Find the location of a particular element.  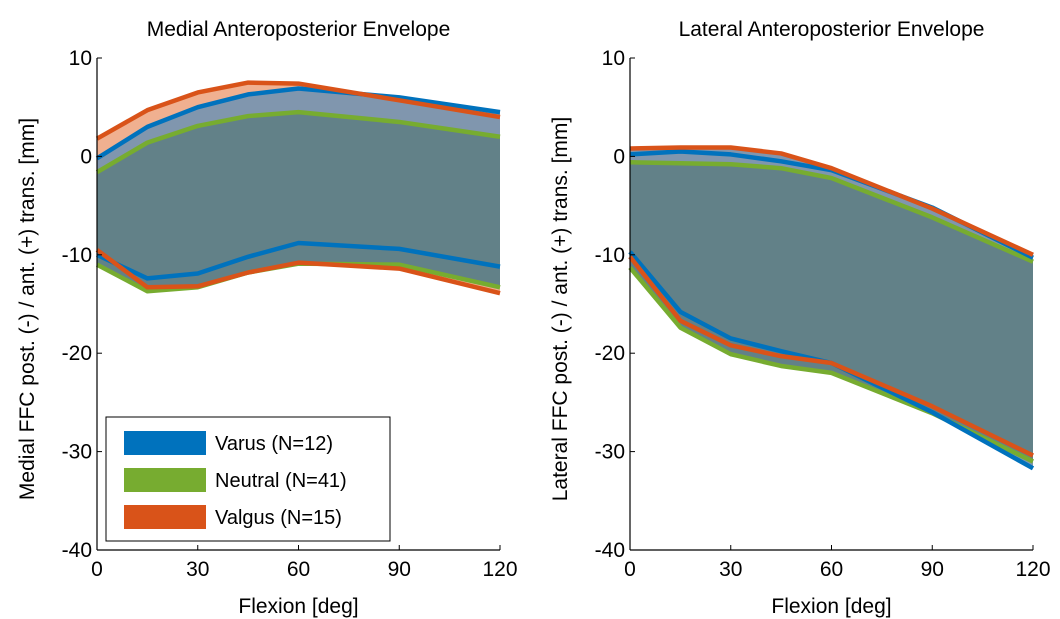

legend-entry: Neutral (N=41) is located at coordinates (281, 481).